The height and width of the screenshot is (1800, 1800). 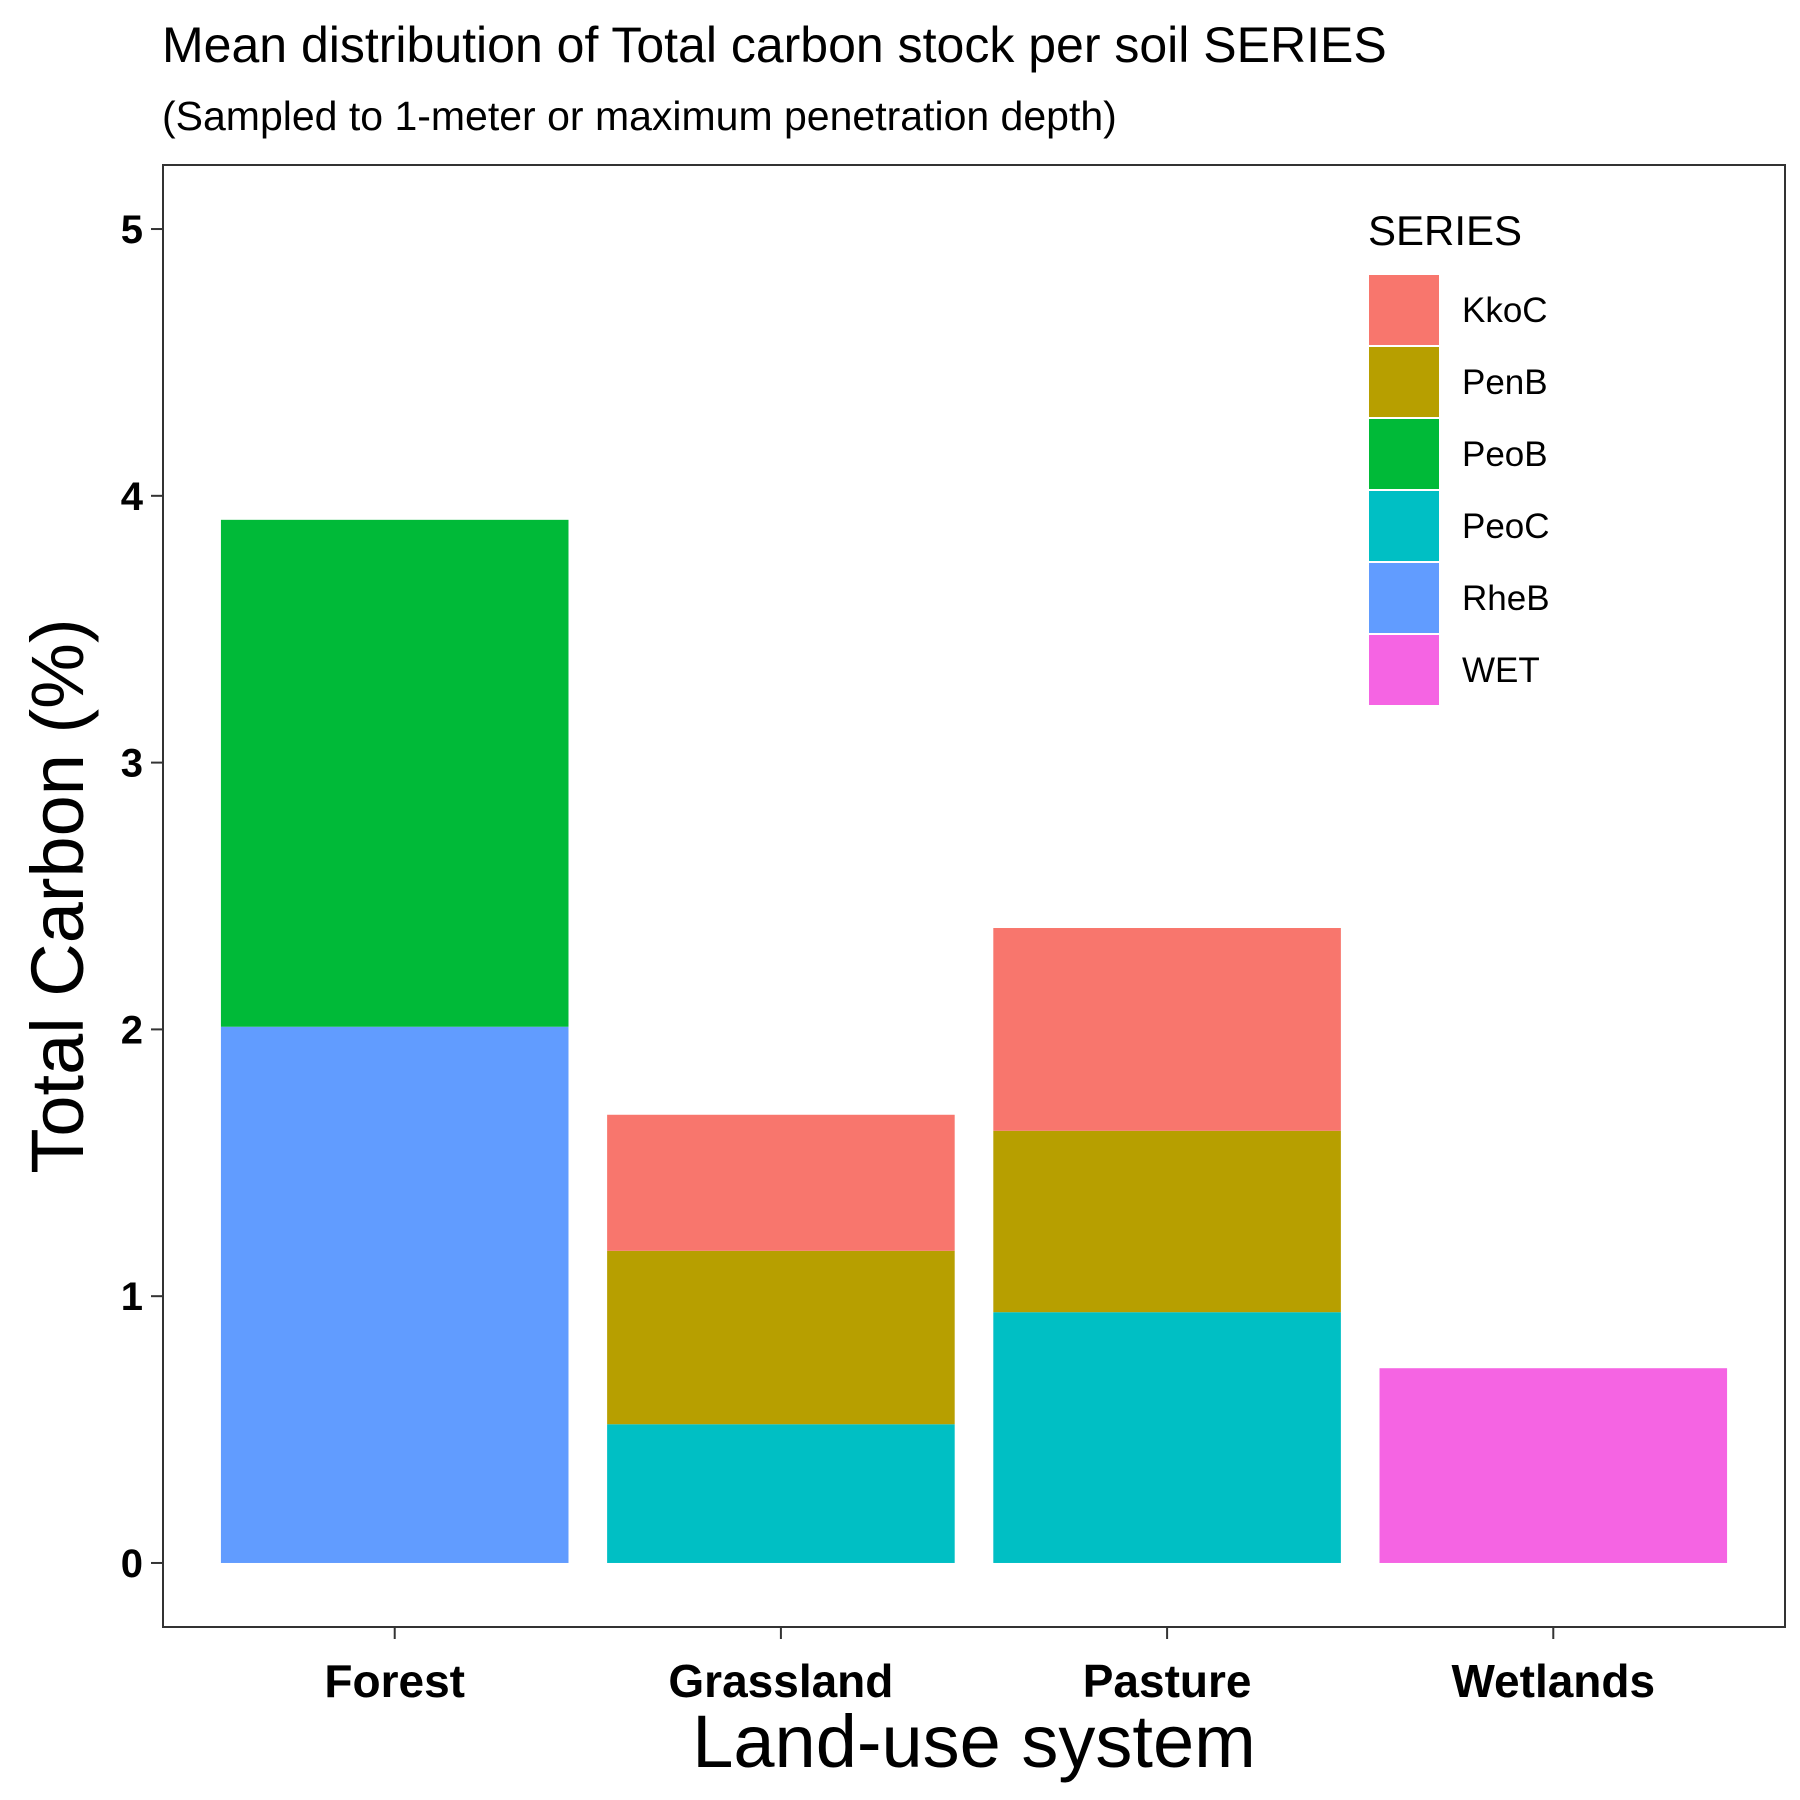 What do you see at coordinates (1167, 1681) in the screenshot?
I see `x-tick-label: Pasture` at bounding box center [1167, 1681].